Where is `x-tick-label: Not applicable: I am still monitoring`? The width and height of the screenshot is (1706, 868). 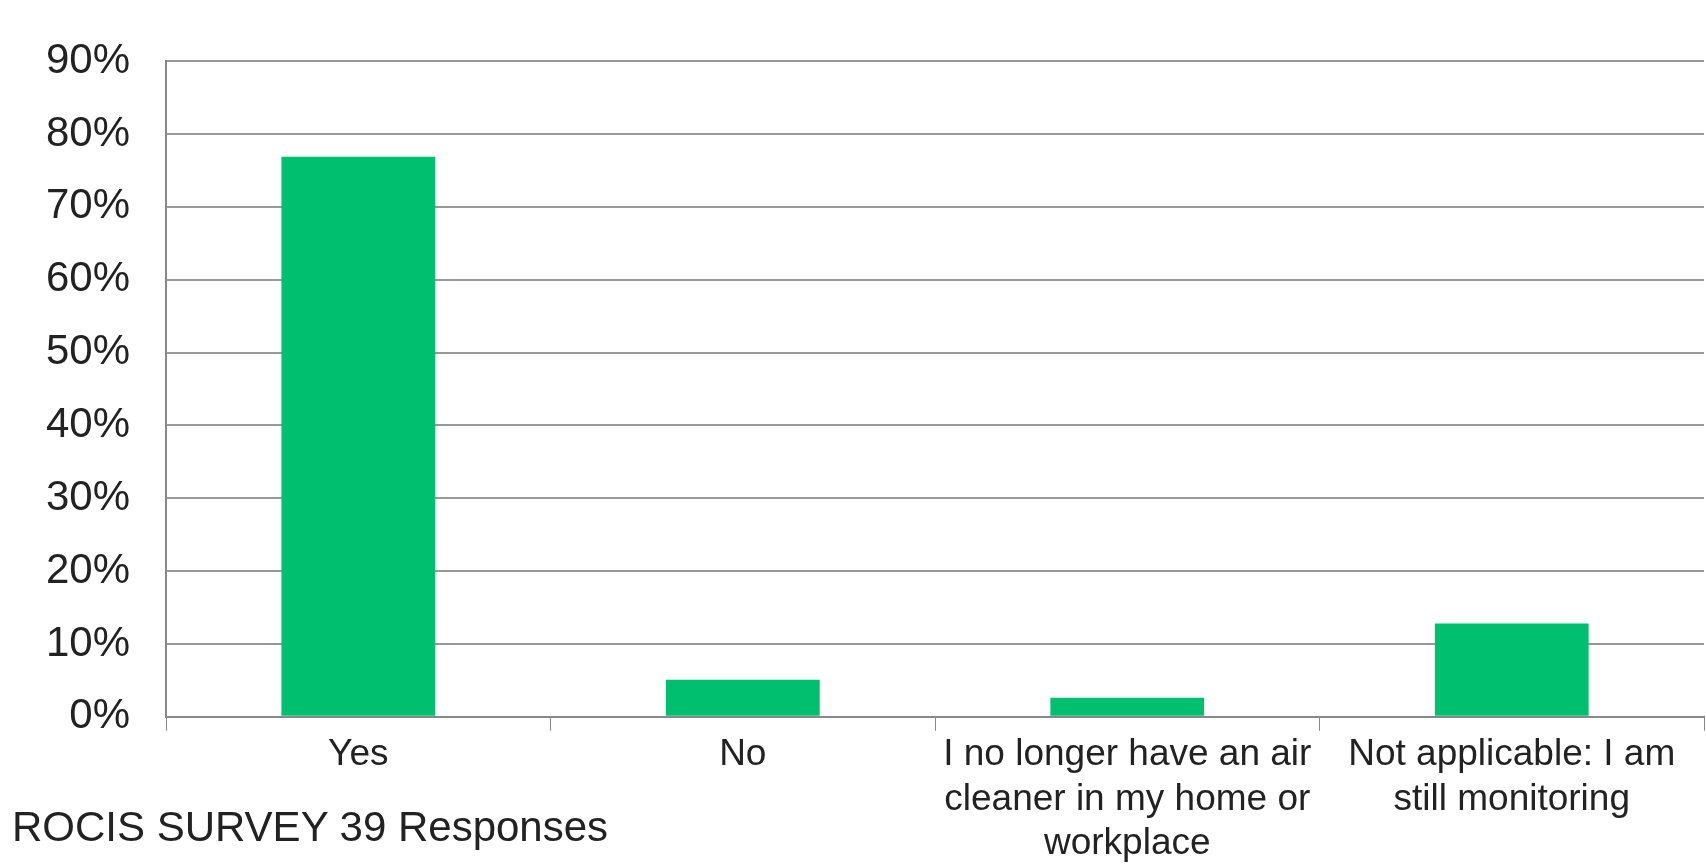 x-tick-label: Not applicable: I am still monitoring is located at coordinates (1512, 775).